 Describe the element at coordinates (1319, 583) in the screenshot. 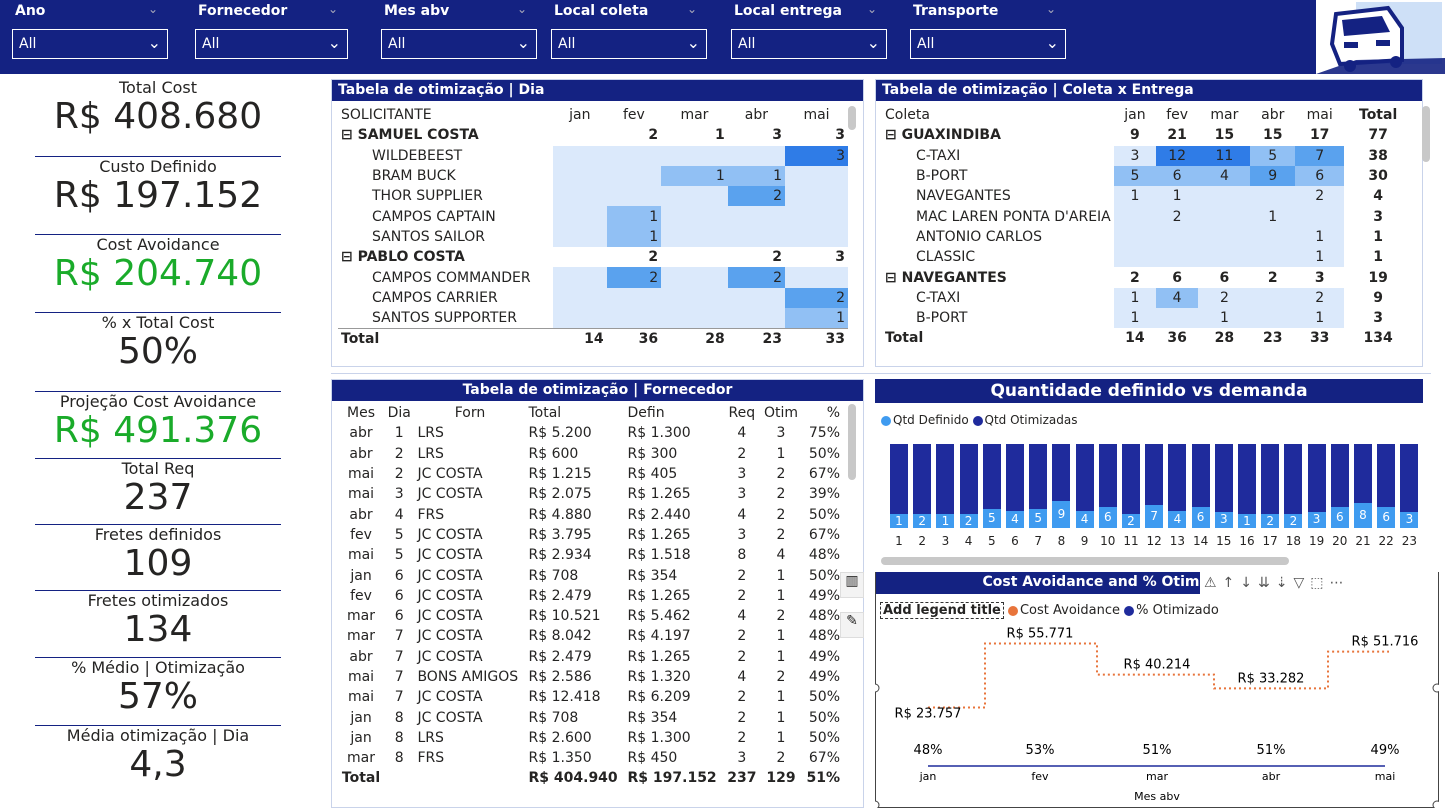

I see `visual-toolbar: ⚠↑↓⇊⇣▽⬚⋯` at that location.